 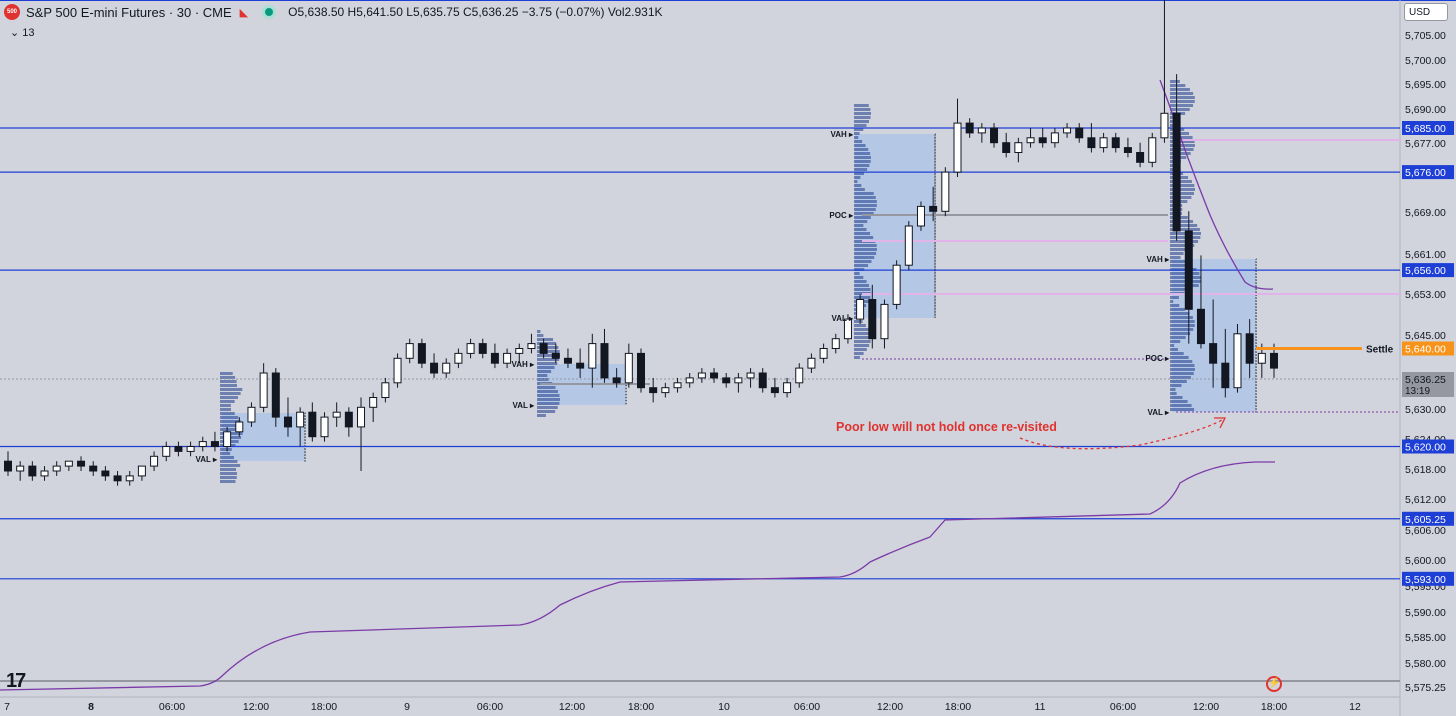 I want to click on chevron-down-icon: ⌄, so click(x=15, y=33).